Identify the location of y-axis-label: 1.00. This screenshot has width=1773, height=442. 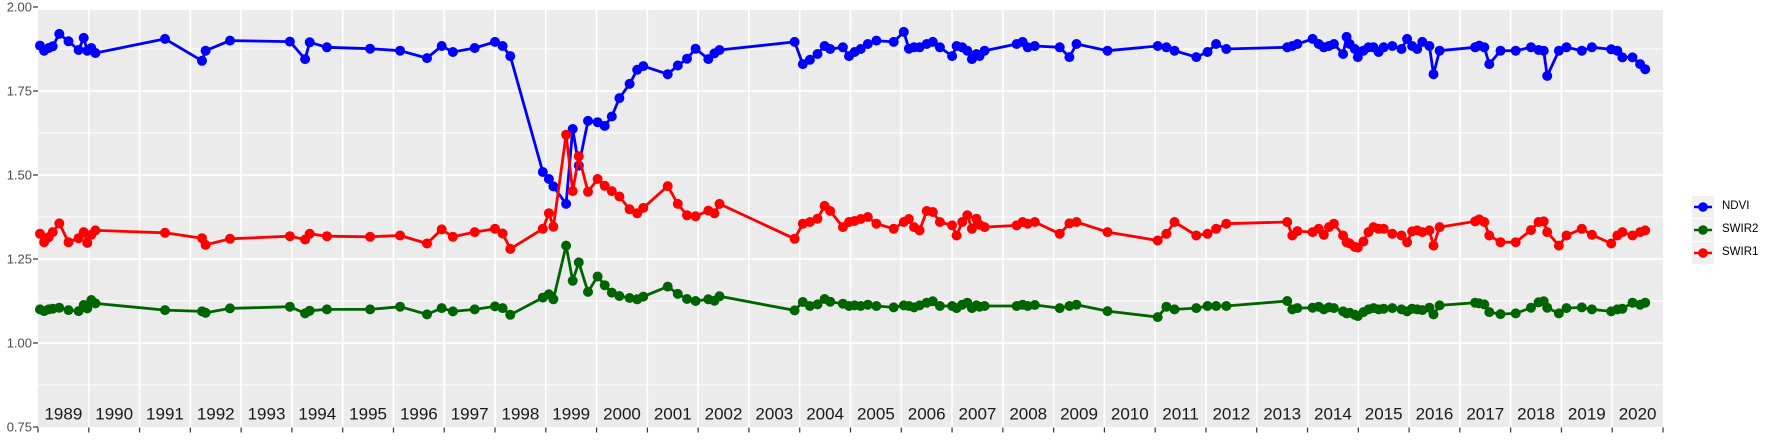
(19, 343).